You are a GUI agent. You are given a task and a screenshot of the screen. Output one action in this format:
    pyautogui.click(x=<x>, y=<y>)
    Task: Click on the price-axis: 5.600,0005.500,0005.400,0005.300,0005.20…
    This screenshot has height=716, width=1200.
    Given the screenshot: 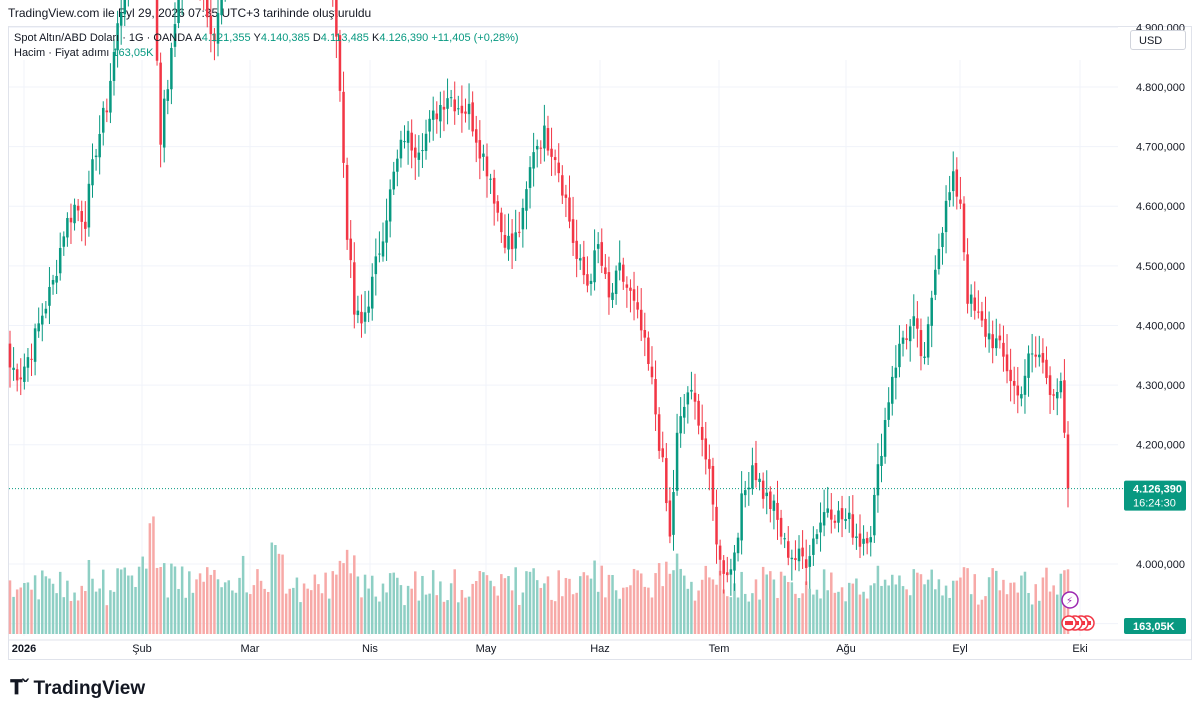 What is the action you would take?
    pyautogui.click(x=1160, y=326)
    